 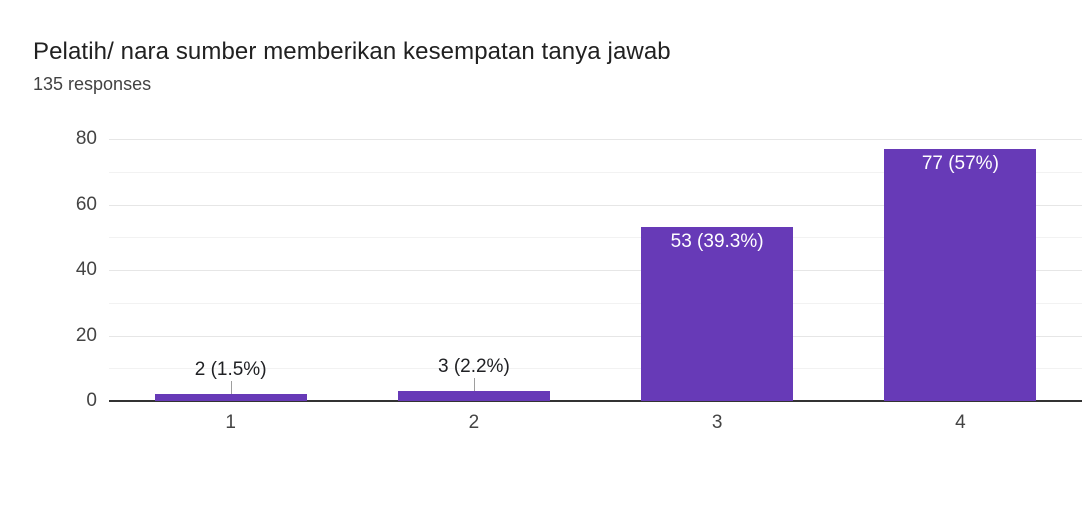 What do you see at coordinates (86, 335) in the screenshot?
I see `y-axis-tick-label: 20` at bounding box center [86, 335].